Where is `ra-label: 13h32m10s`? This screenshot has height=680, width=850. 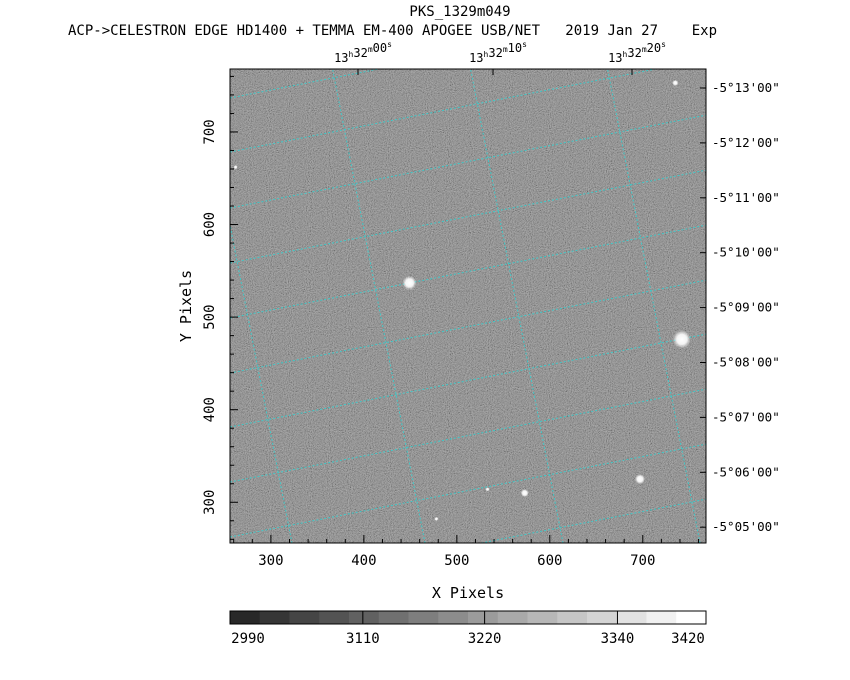 ra-label: 13h32m10s is located at coordinates (498, 52).